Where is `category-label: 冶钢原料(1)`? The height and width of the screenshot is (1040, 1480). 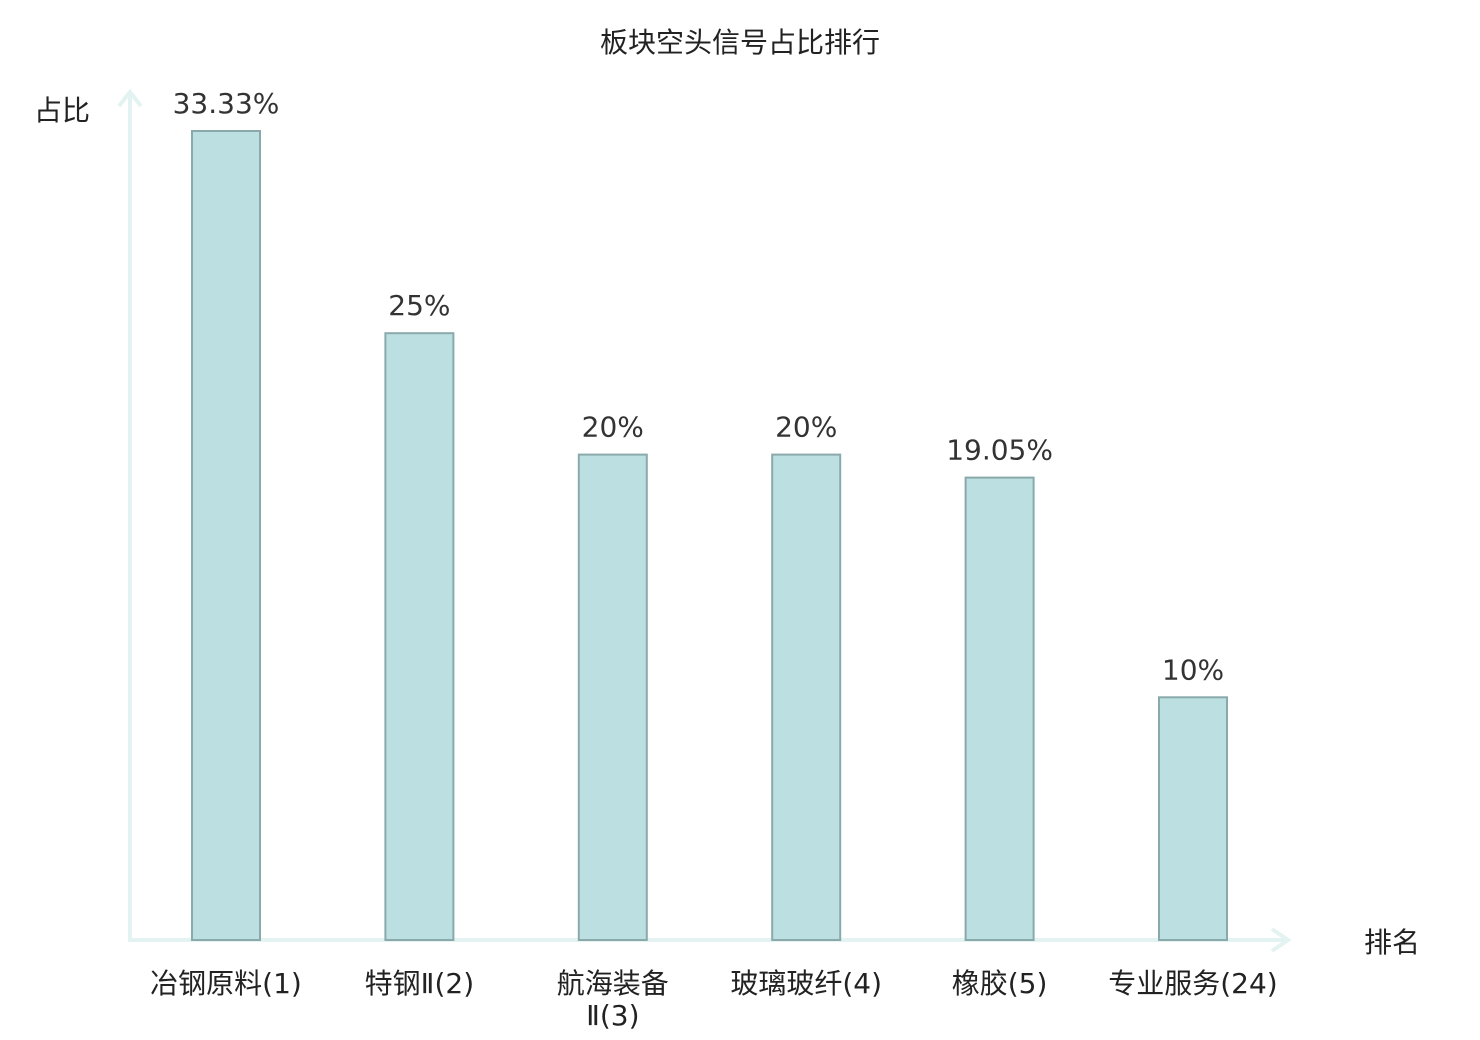
category-label: 冶钢原料(1) is located at coordinates (226, 983).